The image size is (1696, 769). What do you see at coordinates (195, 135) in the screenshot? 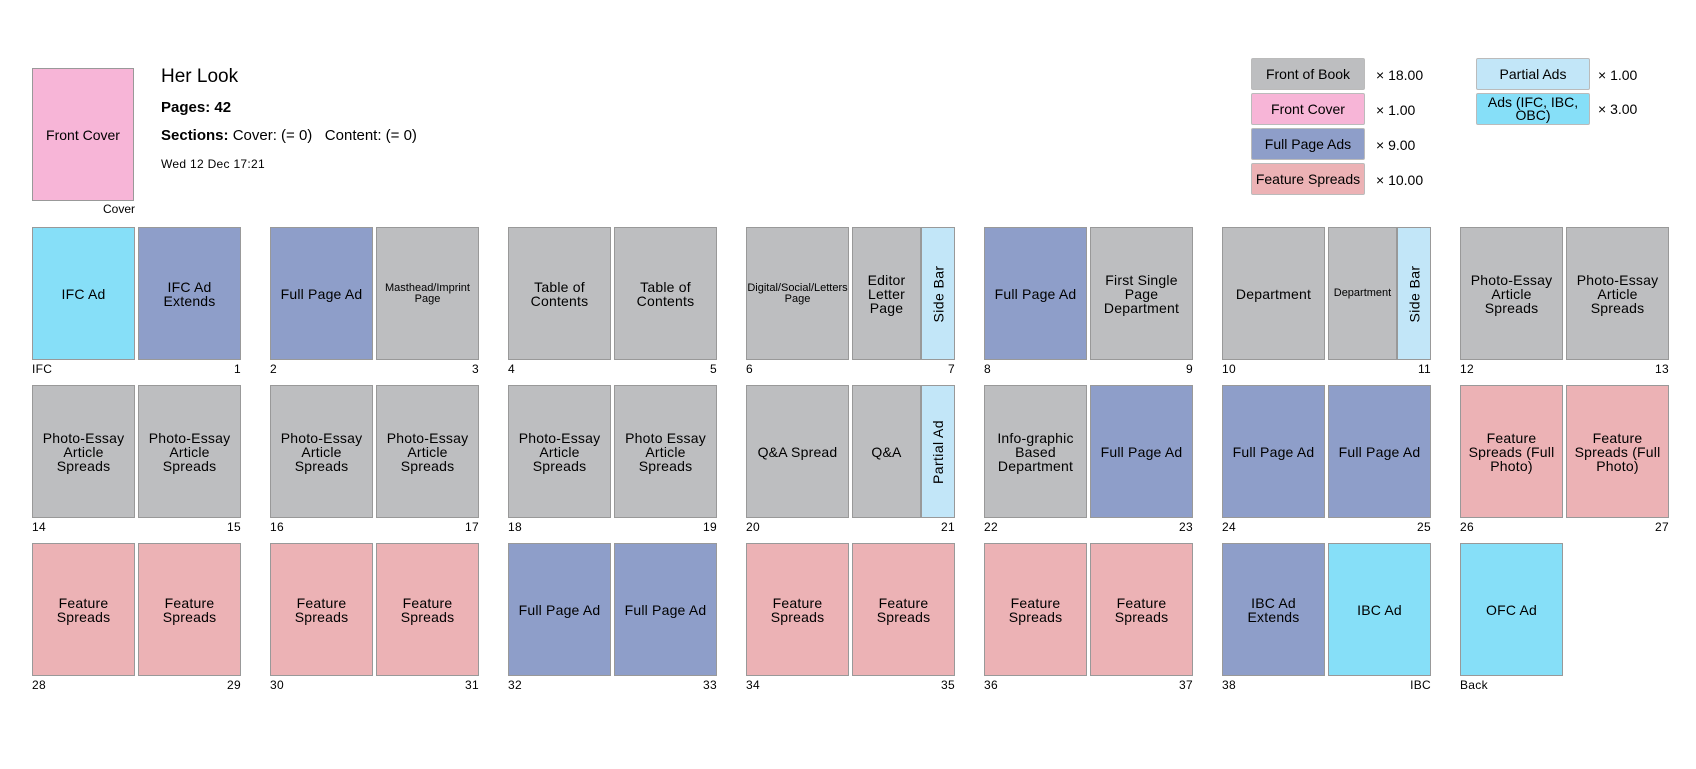
I see `sections-label: Sections:` at bounding box center [195, 135].